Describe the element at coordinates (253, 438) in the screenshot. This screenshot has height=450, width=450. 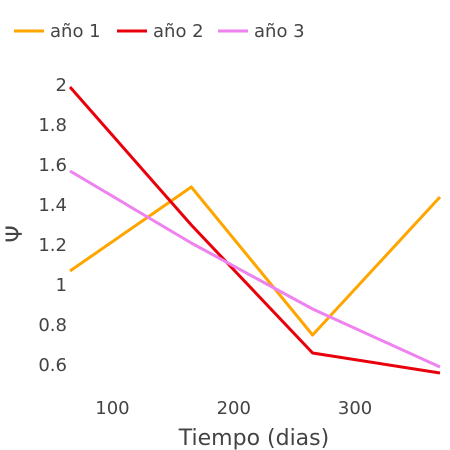
I see `x-axis-title: Tiempo (dias)` at that location.